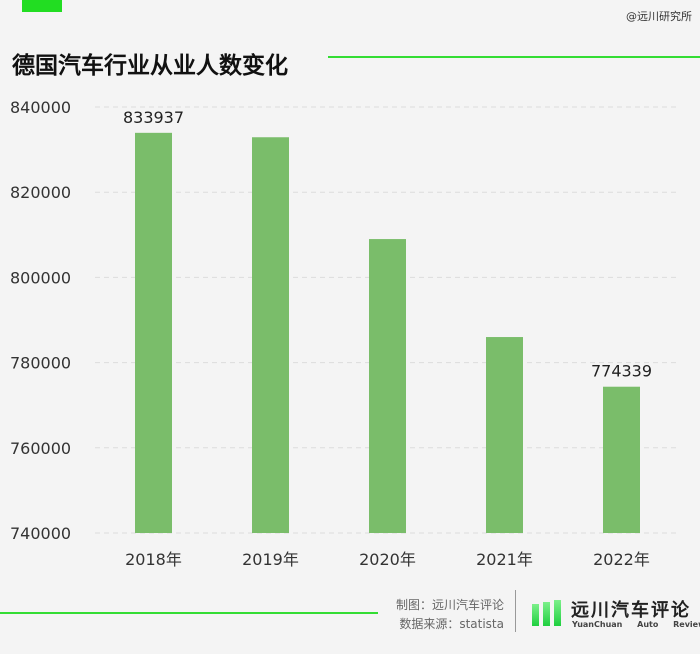  What do you see at coordinates (40, 277) in the screenshot?
I see `y-tick-label: 800000` at bounding box center [40, 277].